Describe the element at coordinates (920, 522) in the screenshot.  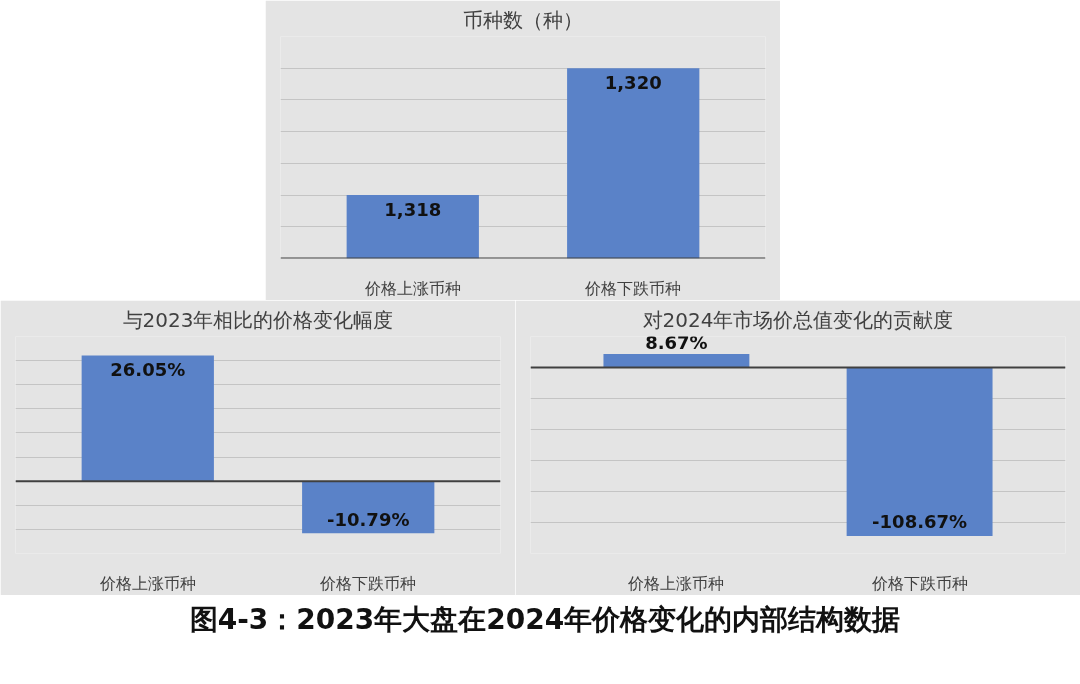
I see `data-label: -108.67%` at that location.